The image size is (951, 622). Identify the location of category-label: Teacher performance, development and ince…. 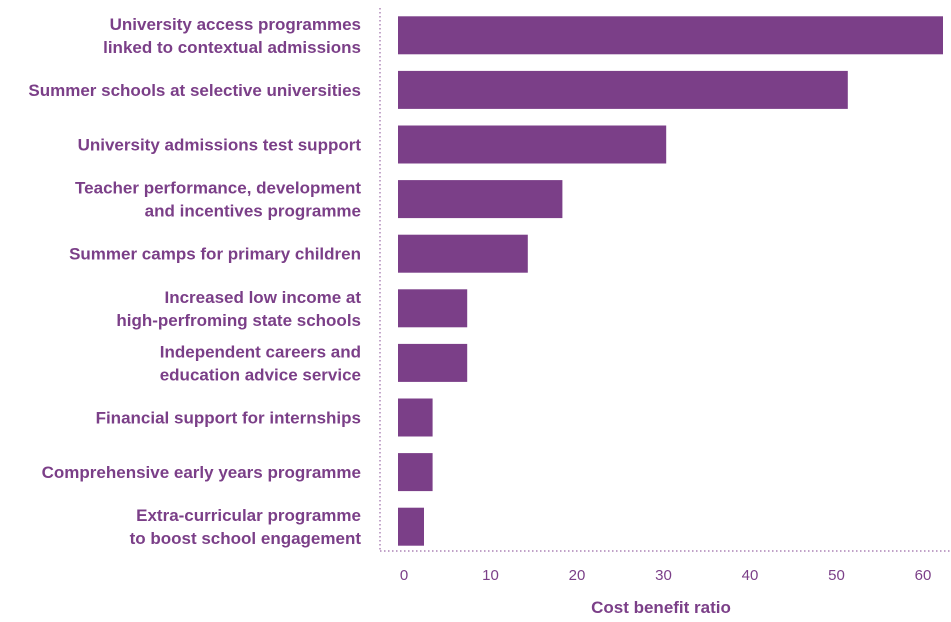
(218, 200).